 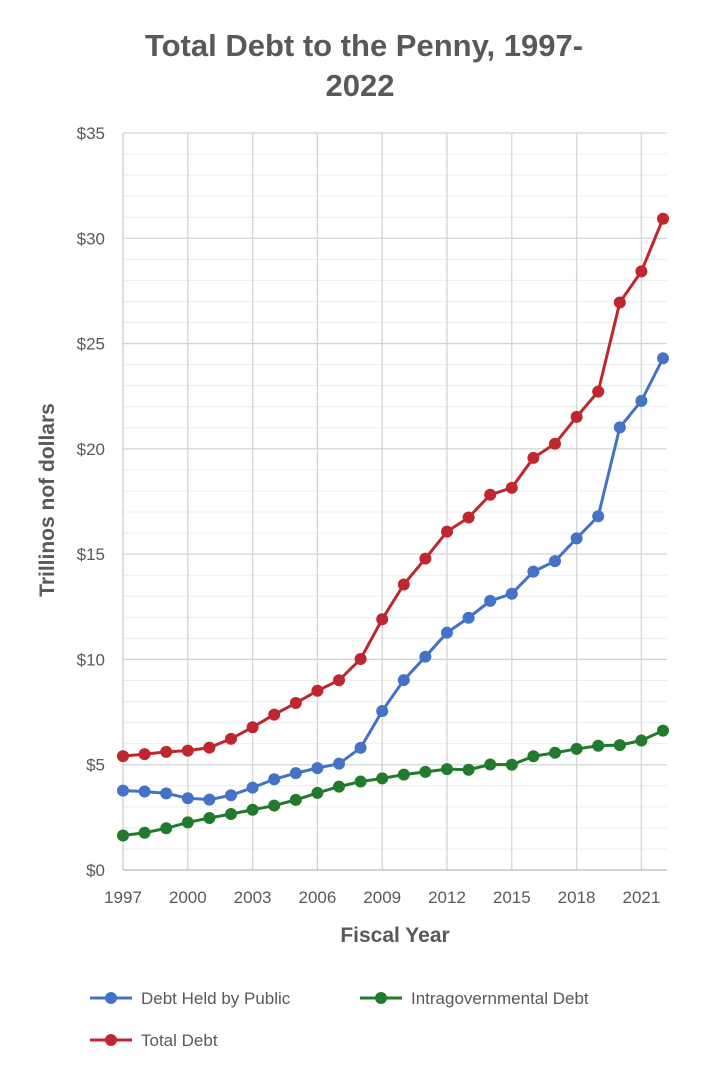 What do you see at coordinates (91, 554) in the screenshot?
I see `y-tick-label: $15` at bounding box center [91, 554].